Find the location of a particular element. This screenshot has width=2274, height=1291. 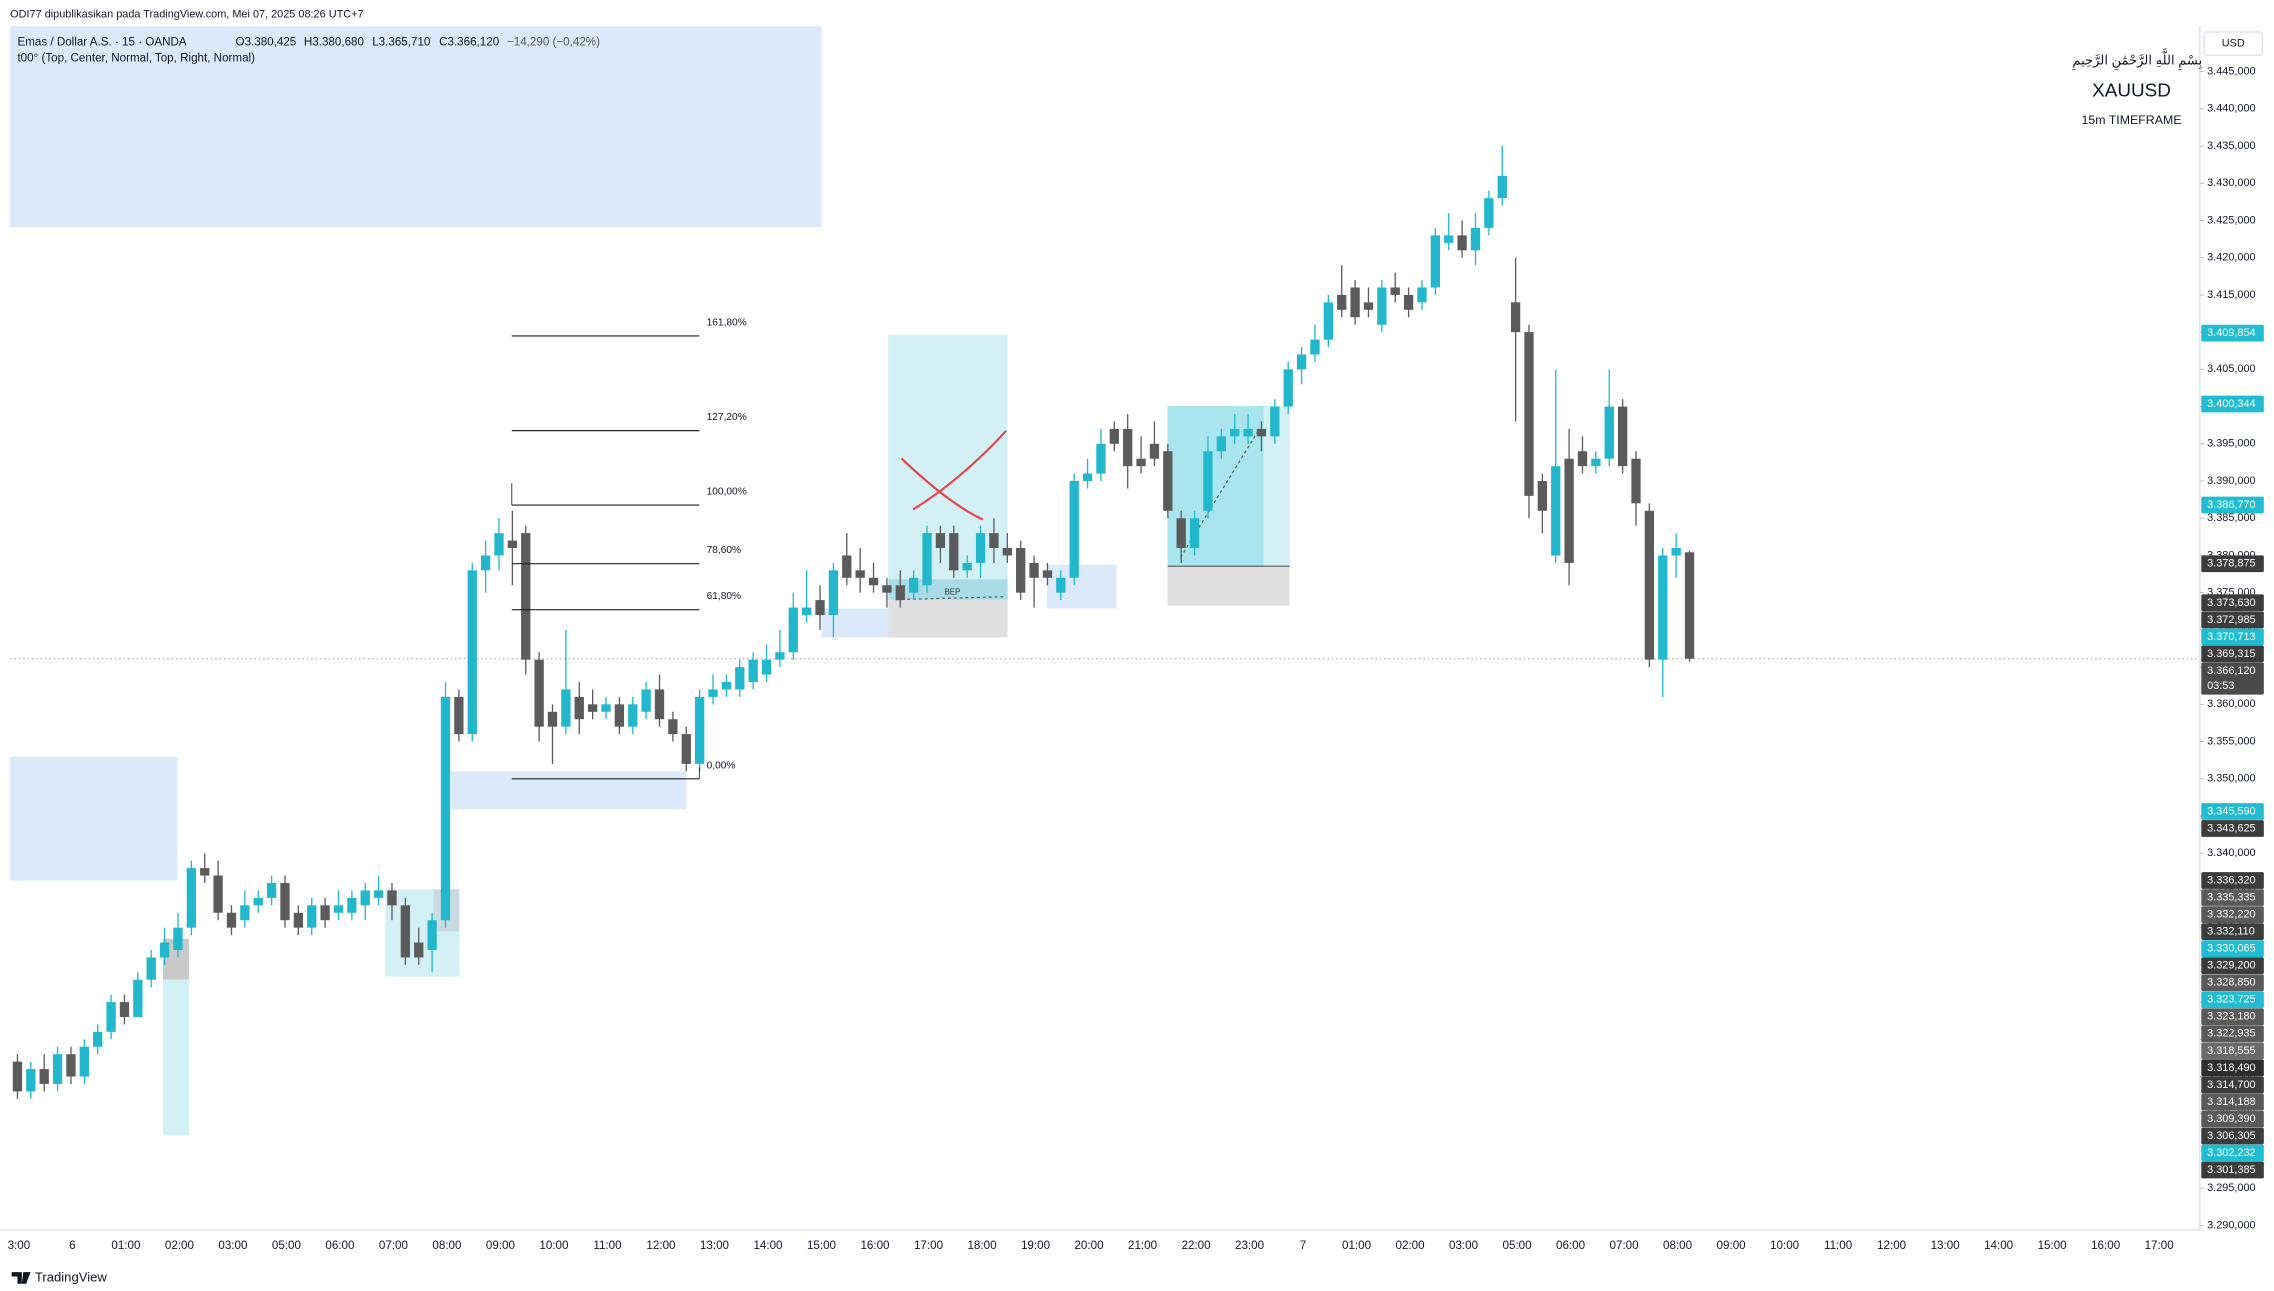

brand-logo is located at coordinates (21, 1278).